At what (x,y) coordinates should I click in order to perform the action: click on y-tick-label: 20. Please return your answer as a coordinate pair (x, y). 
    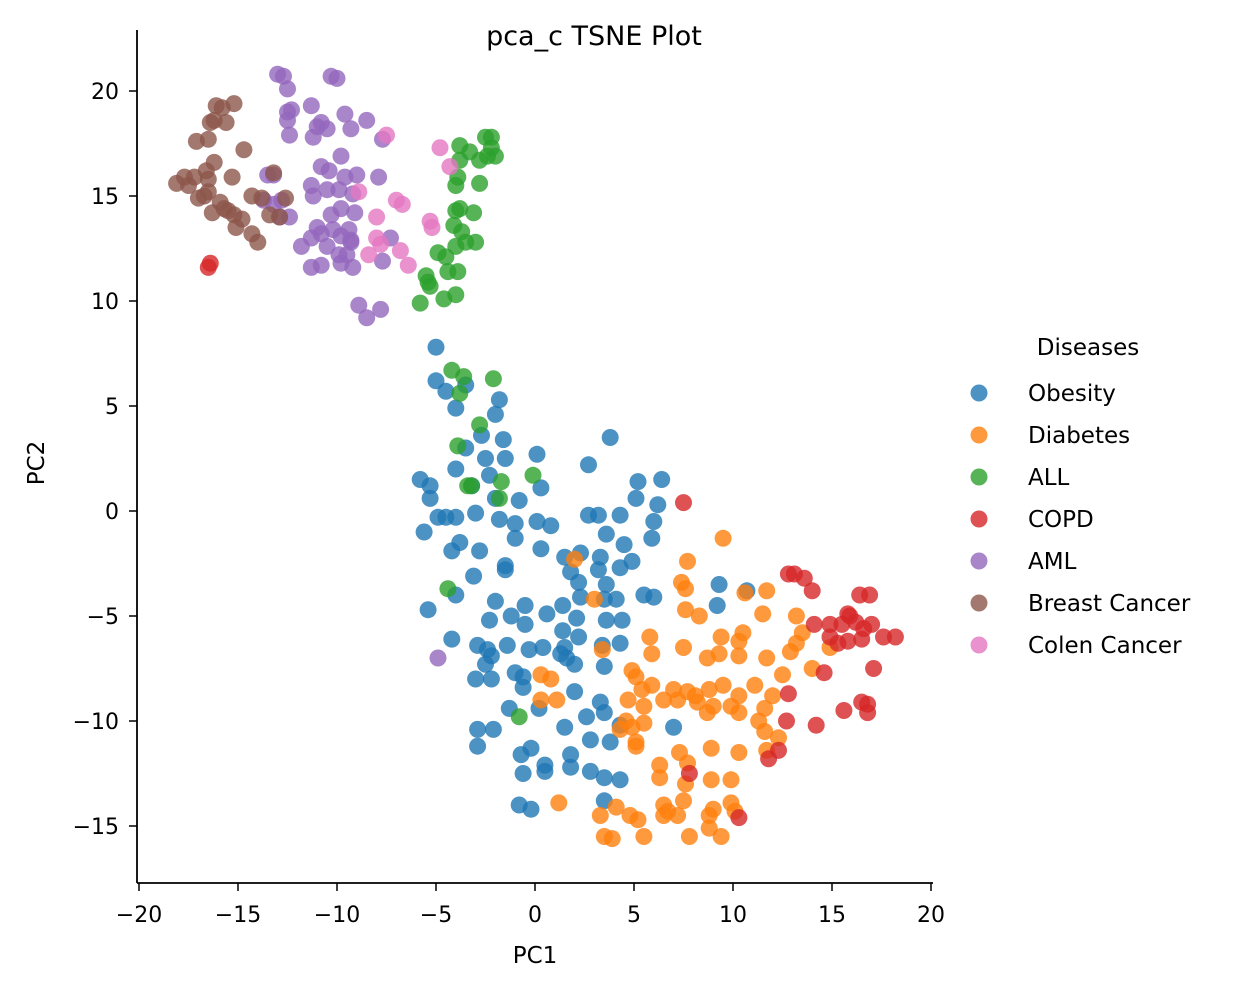
    Looking at the image, I should click on (105, 92).